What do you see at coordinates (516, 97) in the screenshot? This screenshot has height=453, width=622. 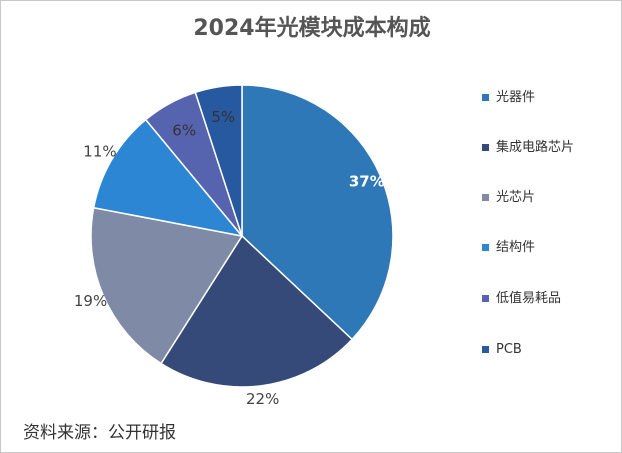 I see `legend-label: 光器件` at bounding box center [516, 97].